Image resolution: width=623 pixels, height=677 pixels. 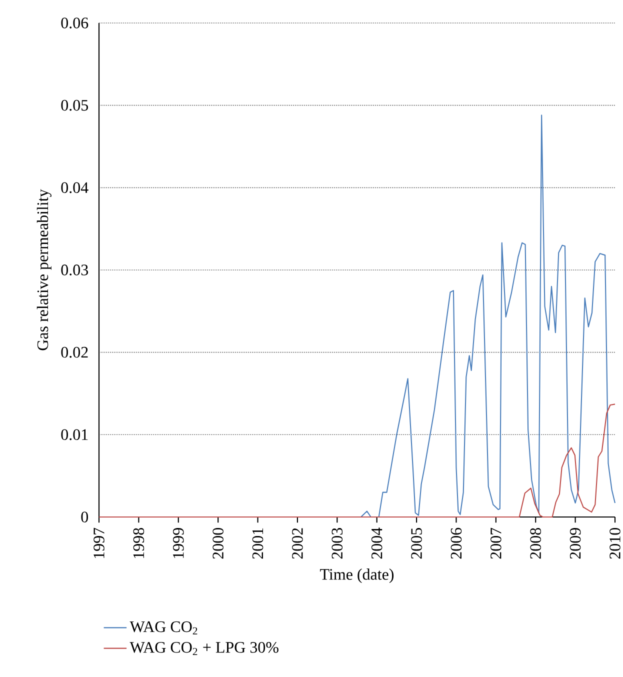 What do you see at coordinates (74, 270) in the screenshot?
I see `y-tick-label: 0.03` at bounding box center [74, 270].